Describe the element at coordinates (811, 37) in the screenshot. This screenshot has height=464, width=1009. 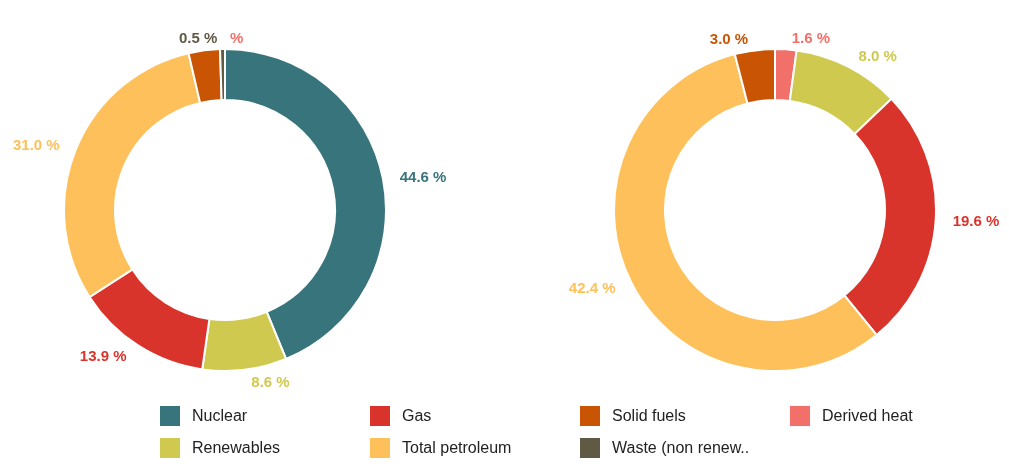
I see `data-label: 1.6 %` at that location.